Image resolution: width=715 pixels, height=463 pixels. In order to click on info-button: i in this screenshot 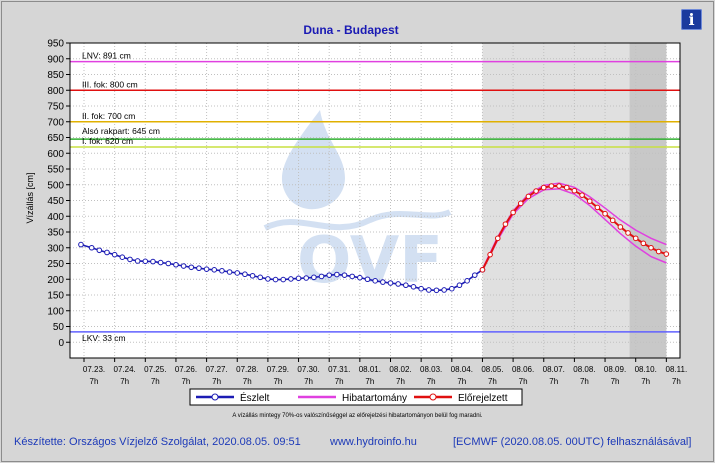, I will do `click(691, 19)`.